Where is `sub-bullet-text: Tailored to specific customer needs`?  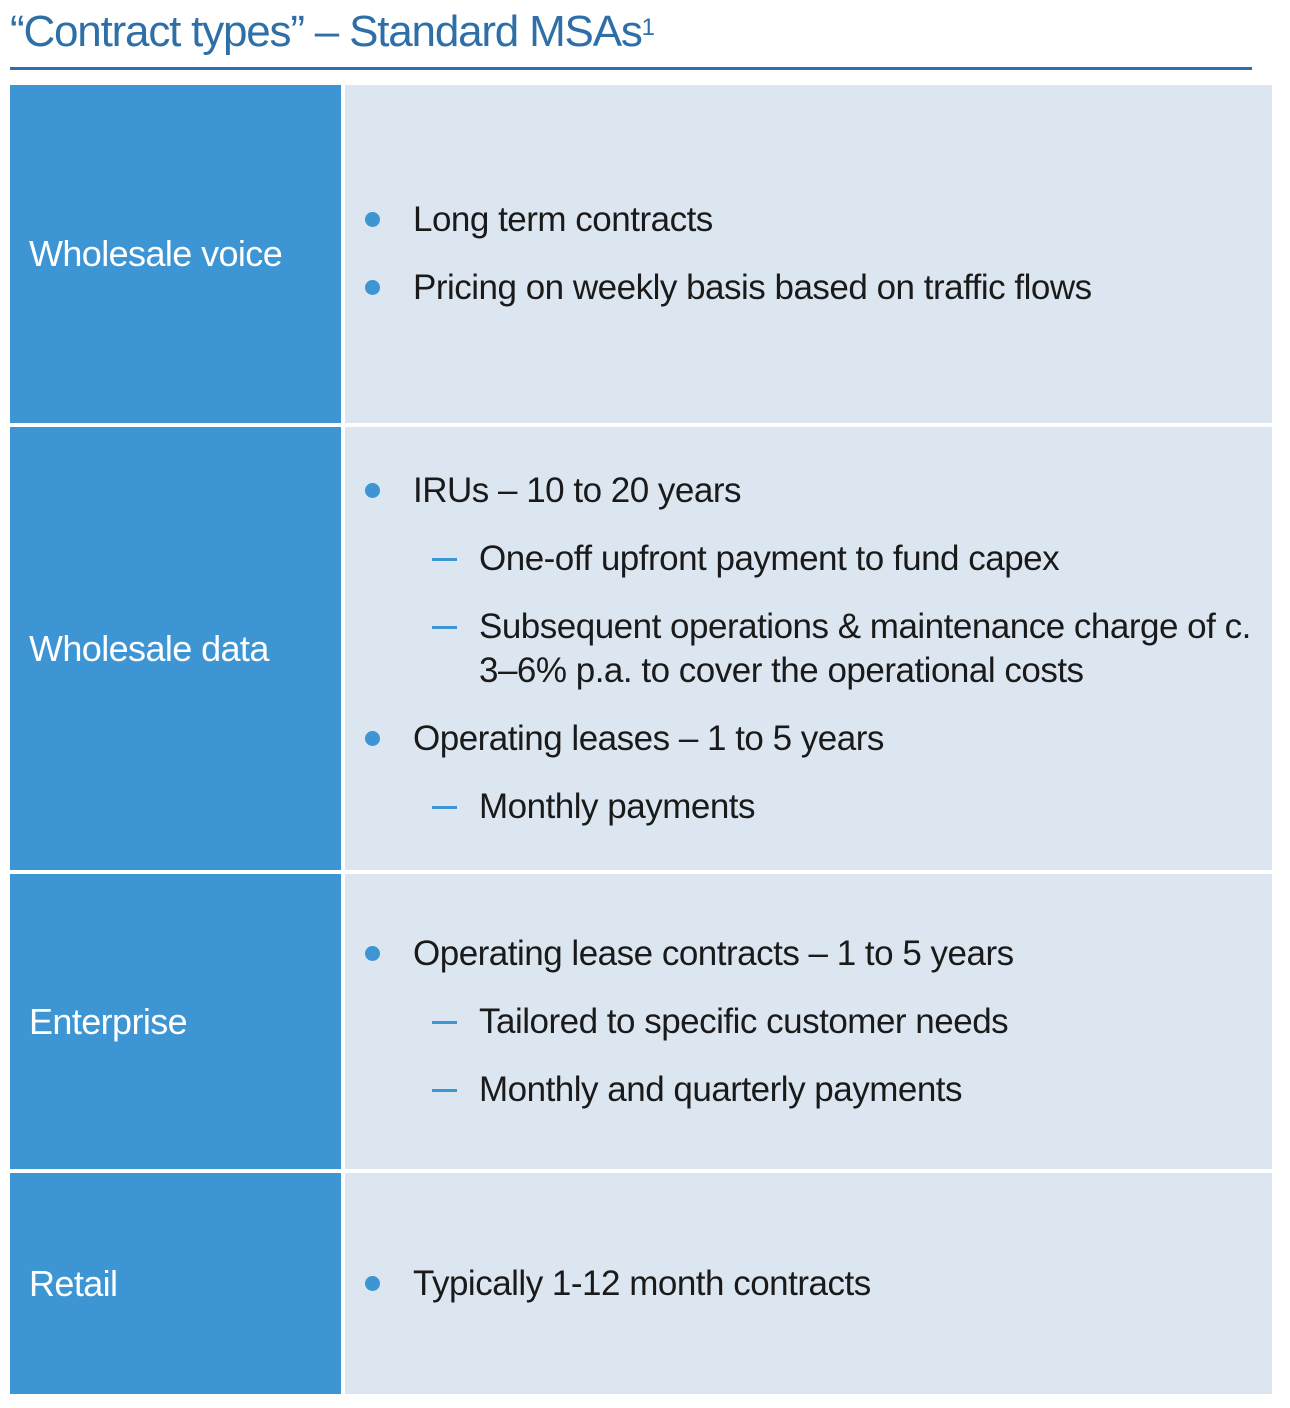
sub-bullet-text: Tailored to specific customer needs is located at coordinates (744, 1021).